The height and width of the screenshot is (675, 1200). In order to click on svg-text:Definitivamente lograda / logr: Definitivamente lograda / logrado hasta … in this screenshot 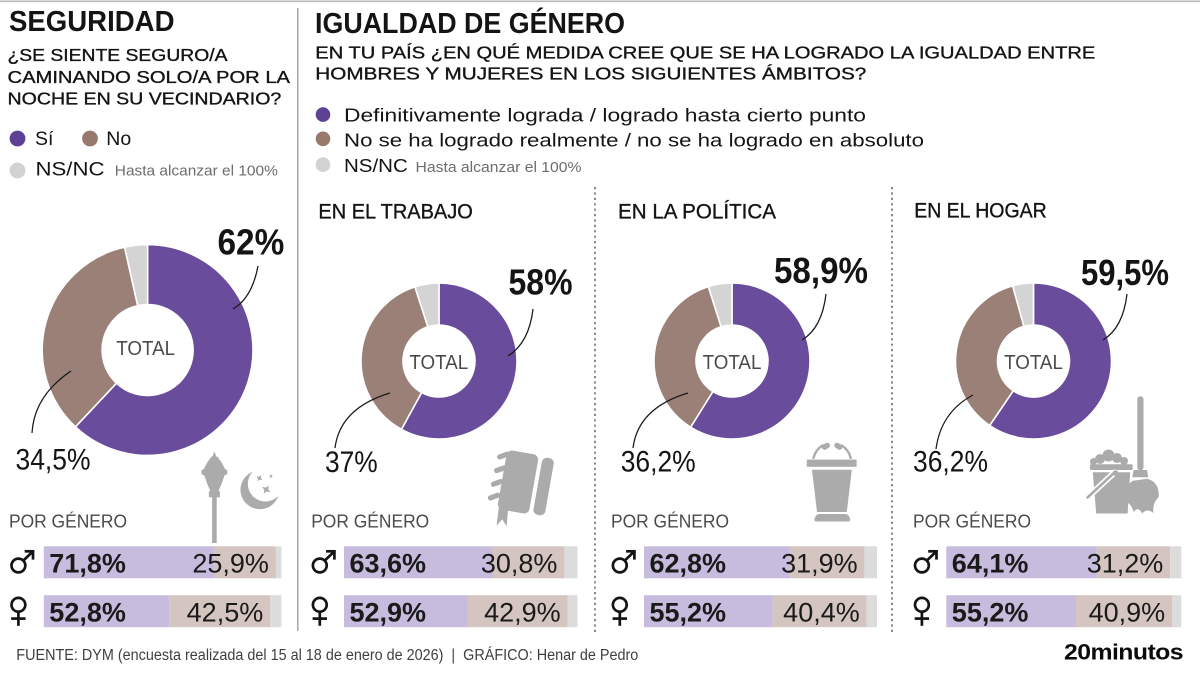, I will do `click(605, 116)`.